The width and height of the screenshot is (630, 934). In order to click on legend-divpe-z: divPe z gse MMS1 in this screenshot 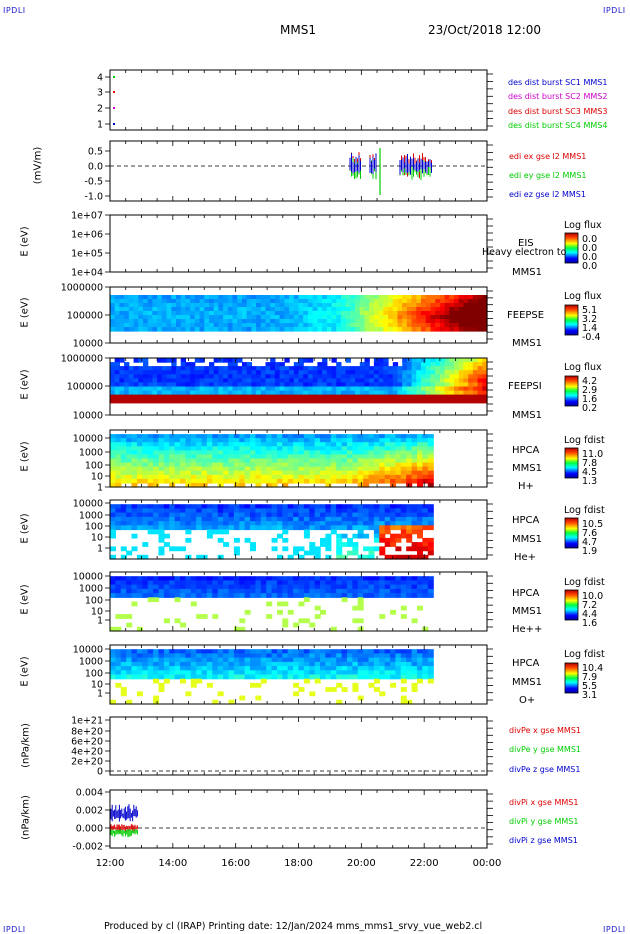, I will do `click(545, 769)`.